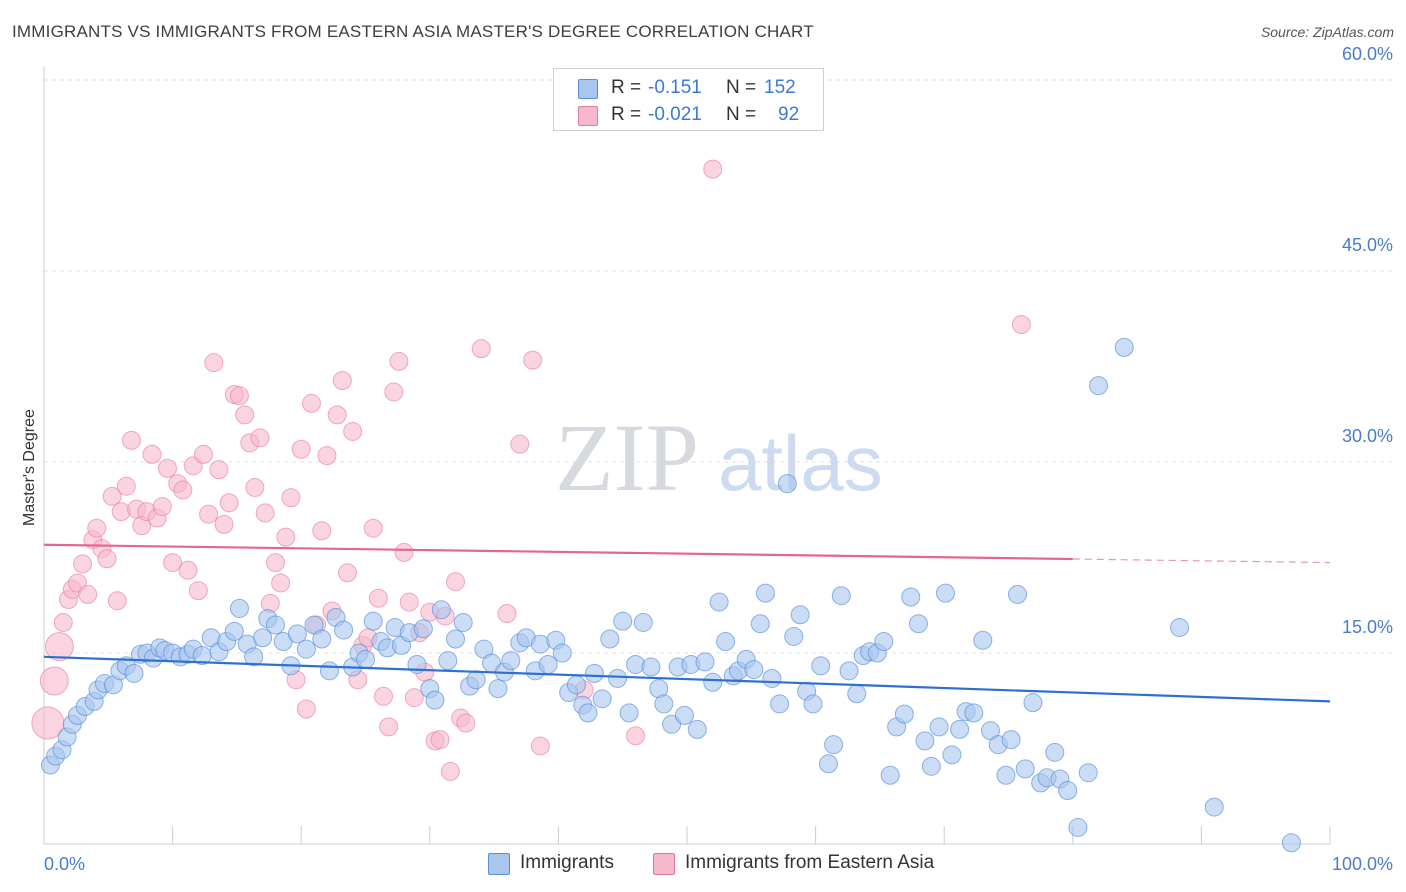 The width and height of the screenshot is (1406, 892). What do you see at coordinates (741, 114) in the screenshot?
I see `n-label: N =` at bounding box center [741, 114].